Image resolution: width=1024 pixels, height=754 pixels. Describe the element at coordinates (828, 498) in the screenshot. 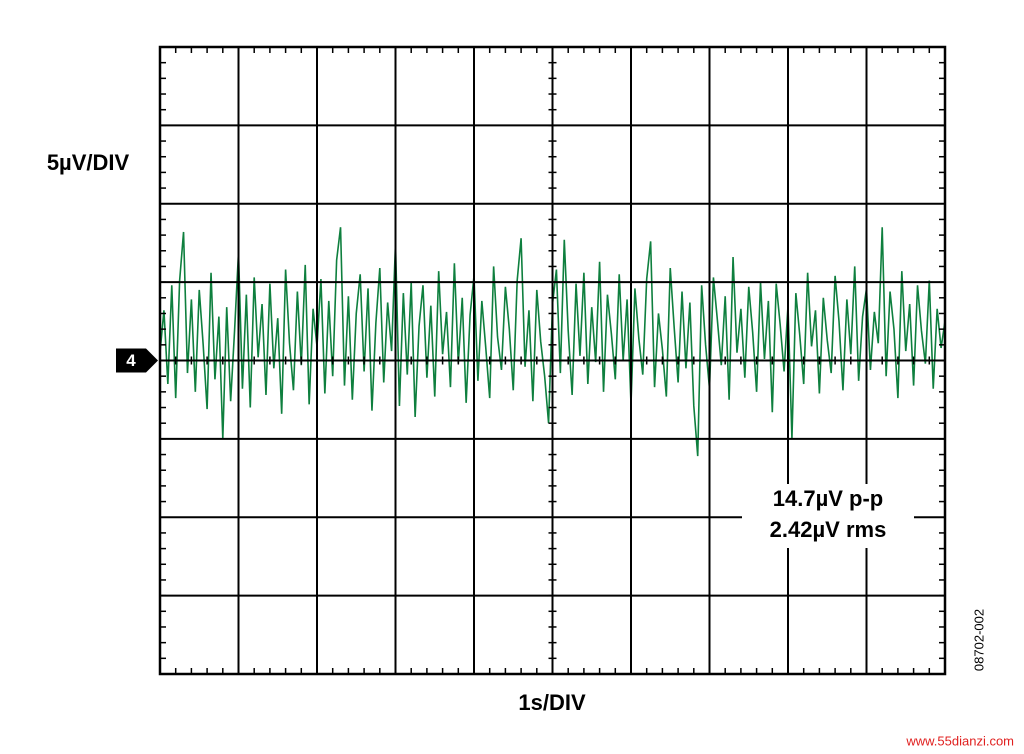

I see `annotation: 14.7µV p-p` at that location.